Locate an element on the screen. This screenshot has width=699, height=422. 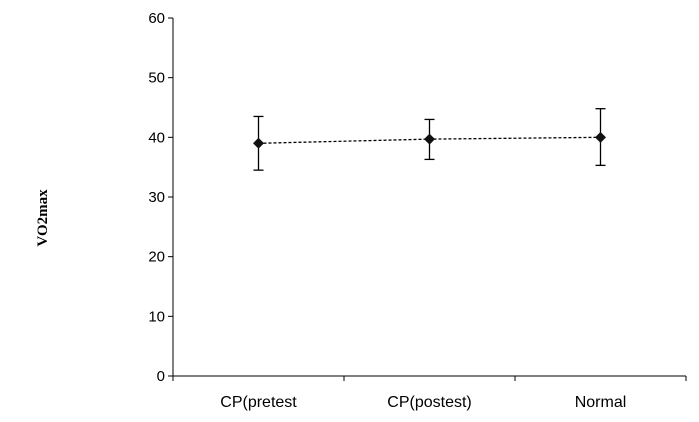
y-tick-label: 60 is located at coordinates (156, 18).